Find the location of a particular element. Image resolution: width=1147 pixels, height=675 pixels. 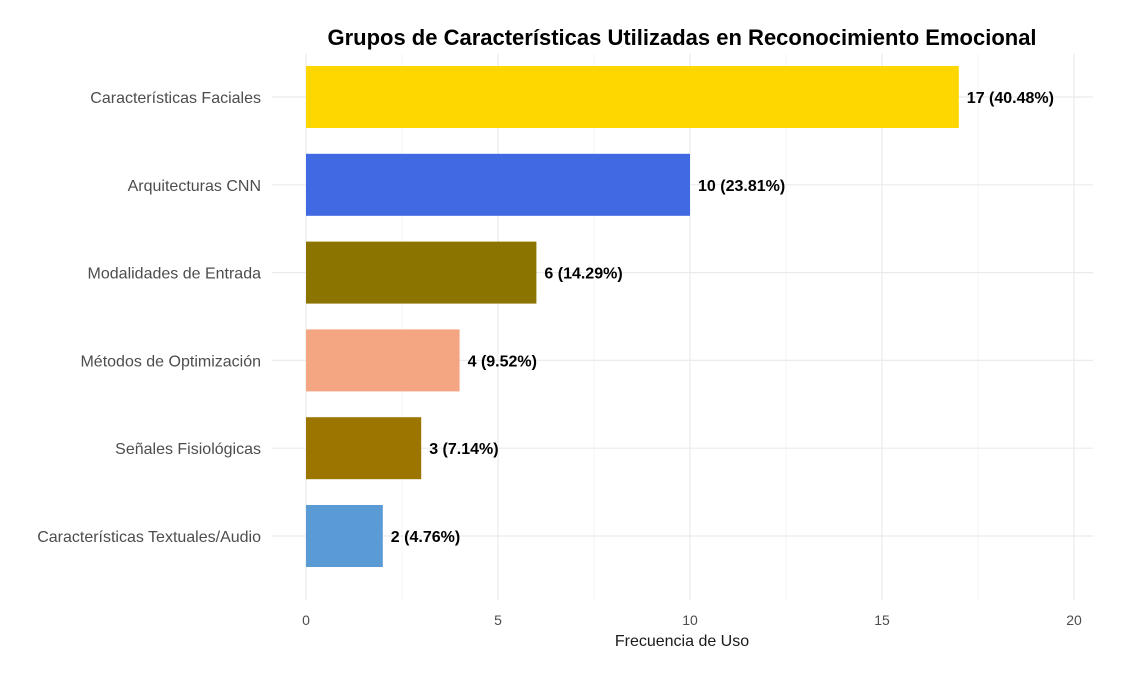

bar-data-label: 4 (9.52%) is located at coordinates (502, 361).